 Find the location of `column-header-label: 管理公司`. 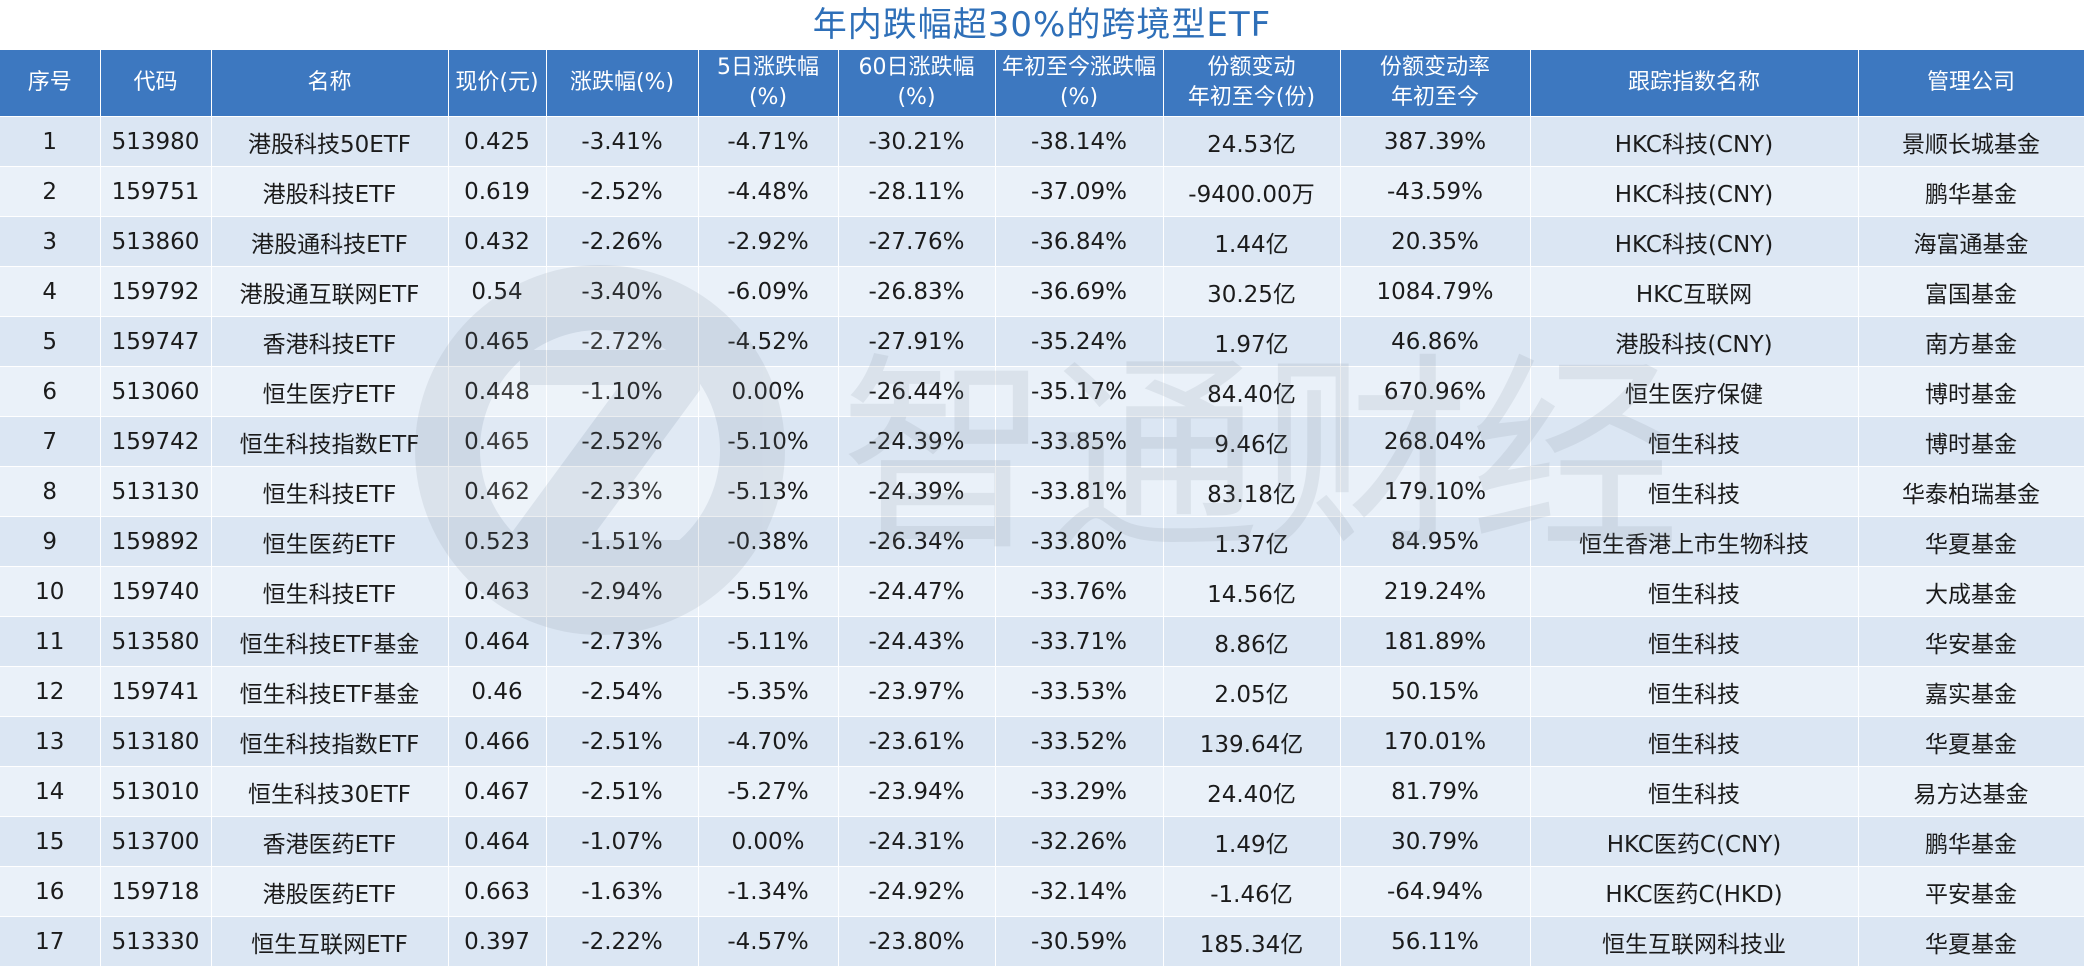

column-header-label: 管理公司 is located at coordinates (1970, 82).